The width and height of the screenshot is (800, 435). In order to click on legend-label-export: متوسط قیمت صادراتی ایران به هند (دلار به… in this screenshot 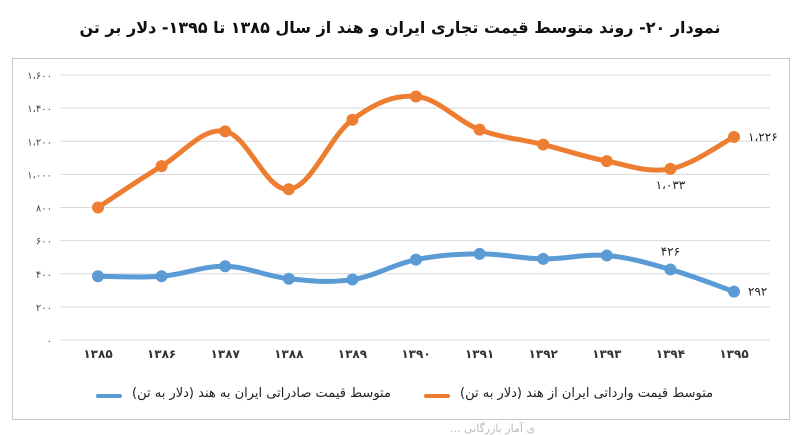, I will do `click(261, 393)`.